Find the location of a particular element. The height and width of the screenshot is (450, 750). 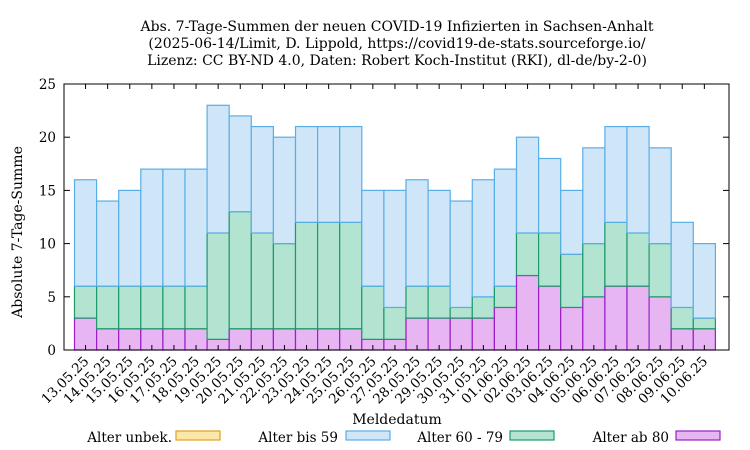

bar-alter-bis-59-16.05.25 is located at coordinates (152, 227).